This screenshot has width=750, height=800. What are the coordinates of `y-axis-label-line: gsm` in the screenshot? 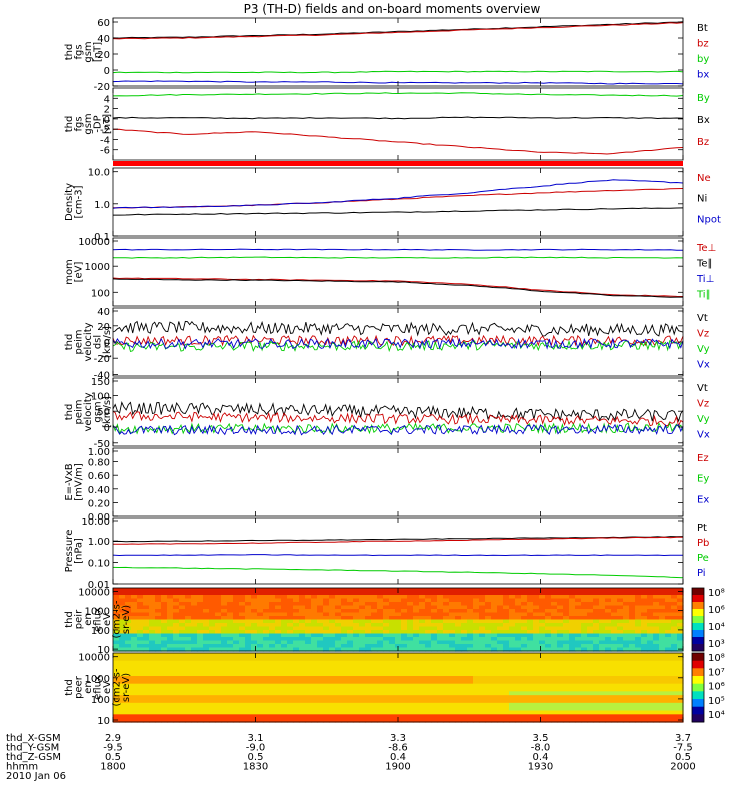 It's located at (88, 123).